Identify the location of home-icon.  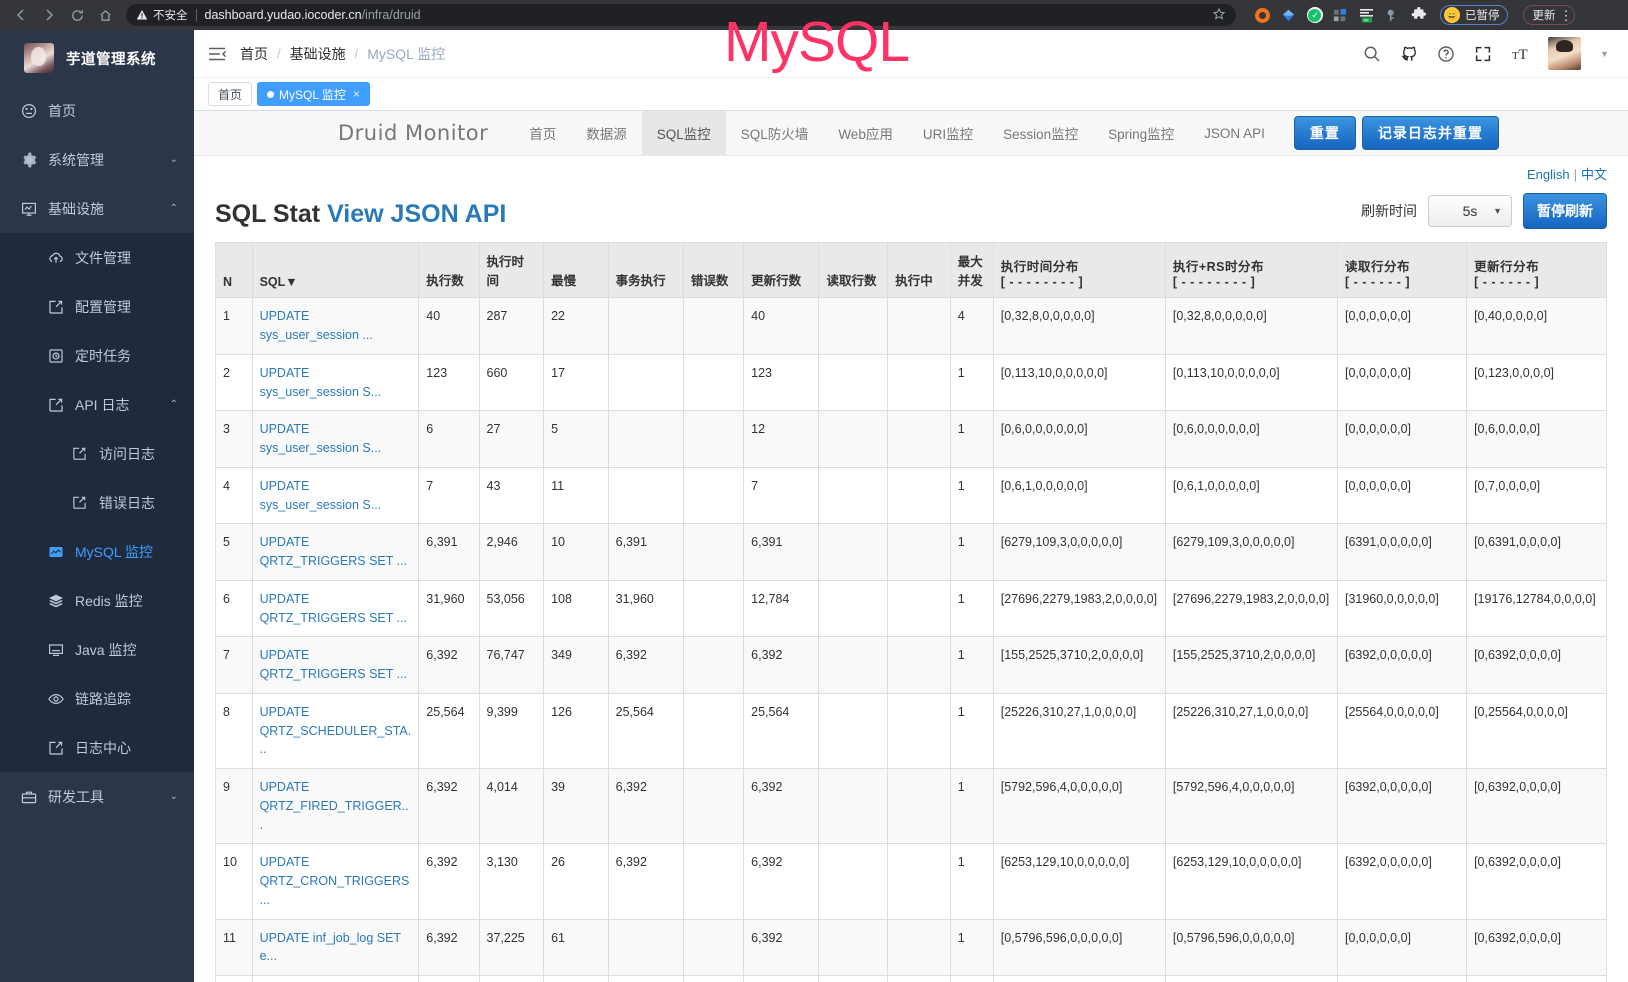
(105, 15).